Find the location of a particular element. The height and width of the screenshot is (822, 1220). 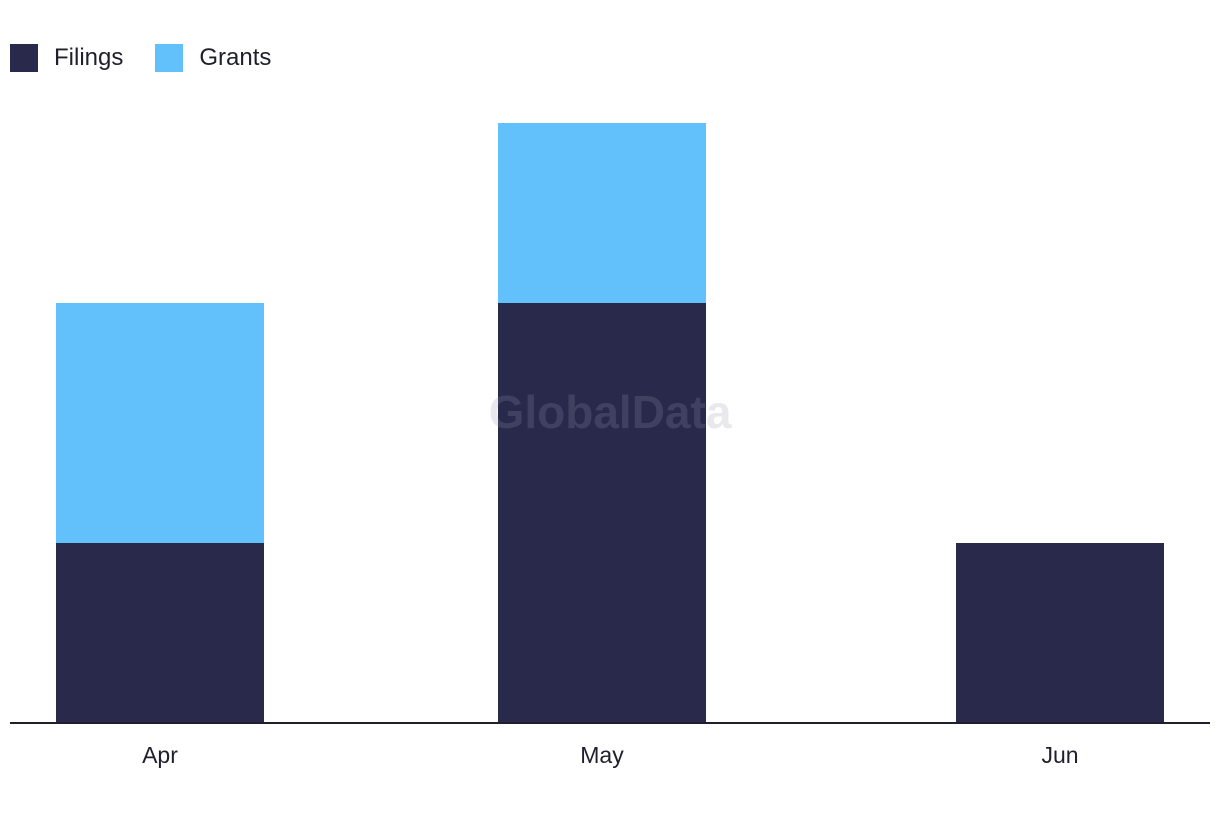

watermark-logo: GlobalData is located at coordinates (610, 412).